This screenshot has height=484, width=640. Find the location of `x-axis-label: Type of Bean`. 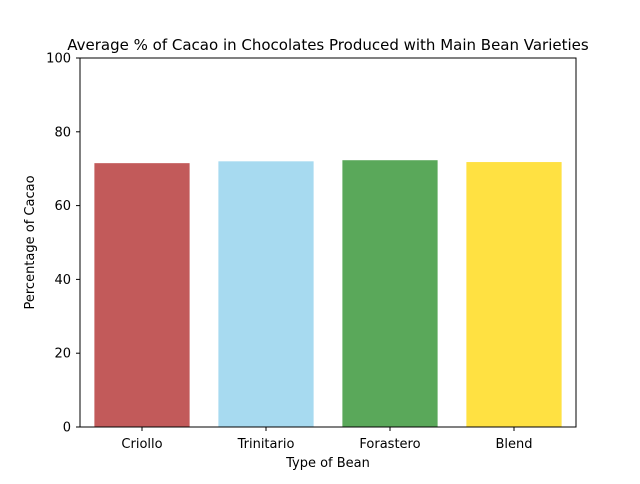

x-axis-label: Type of Bean is located at coordinates (327, 463).